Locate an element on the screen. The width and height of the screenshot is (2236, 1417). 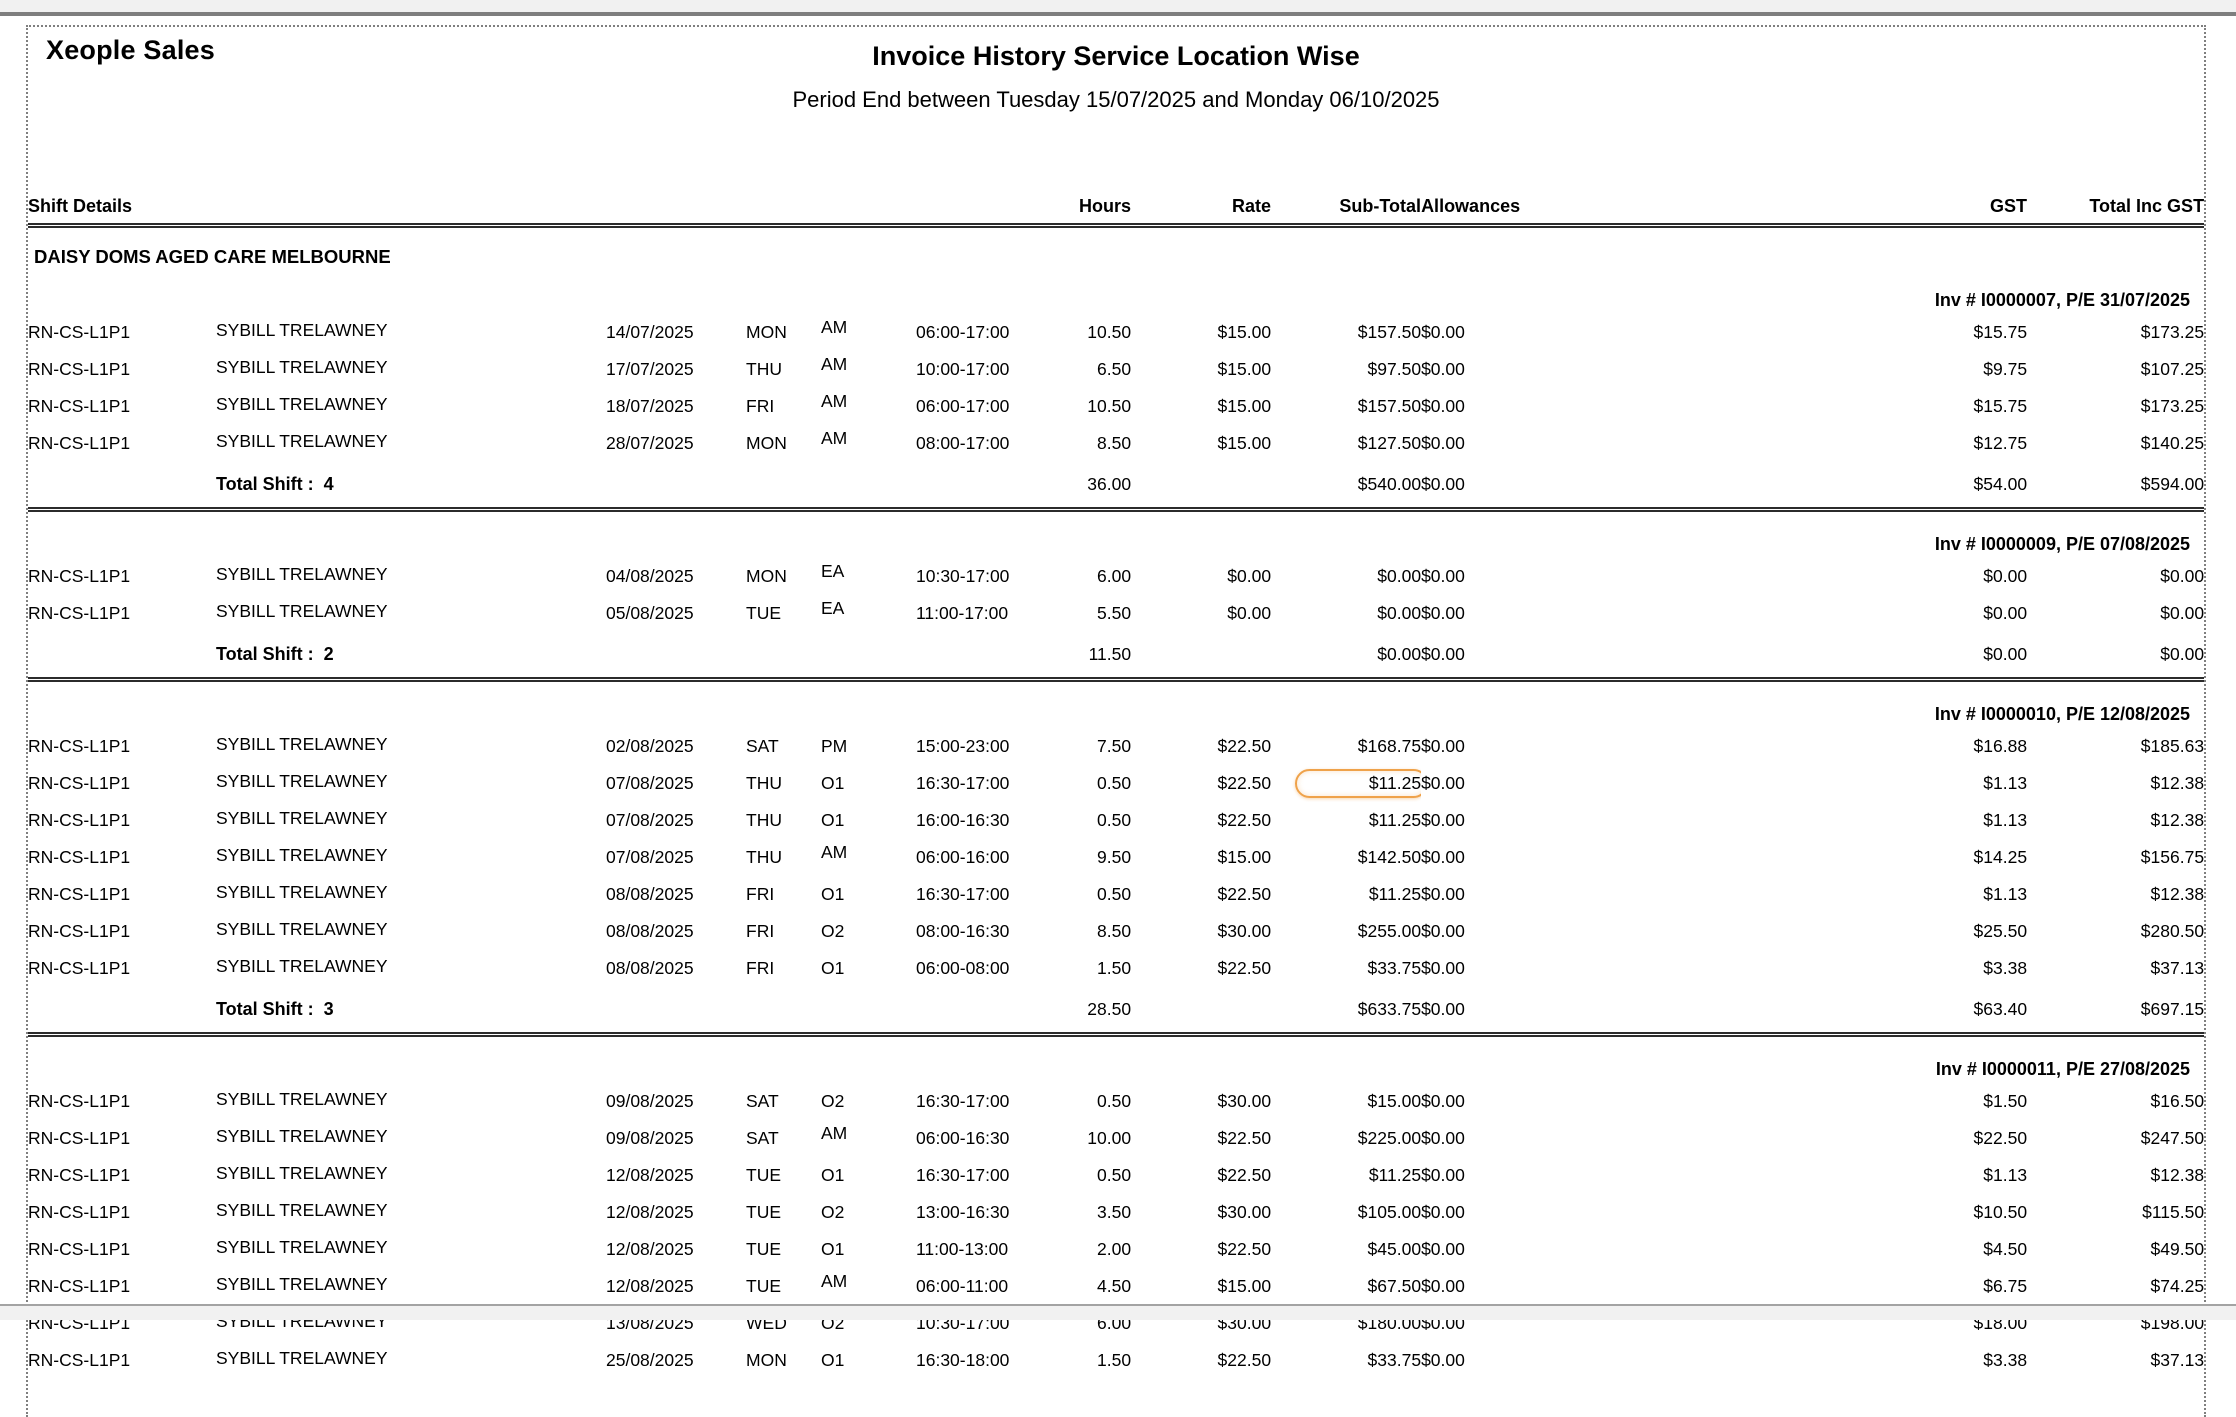
cell-total-inc-gst: $107.25 is located at coordinates (2172, 368).